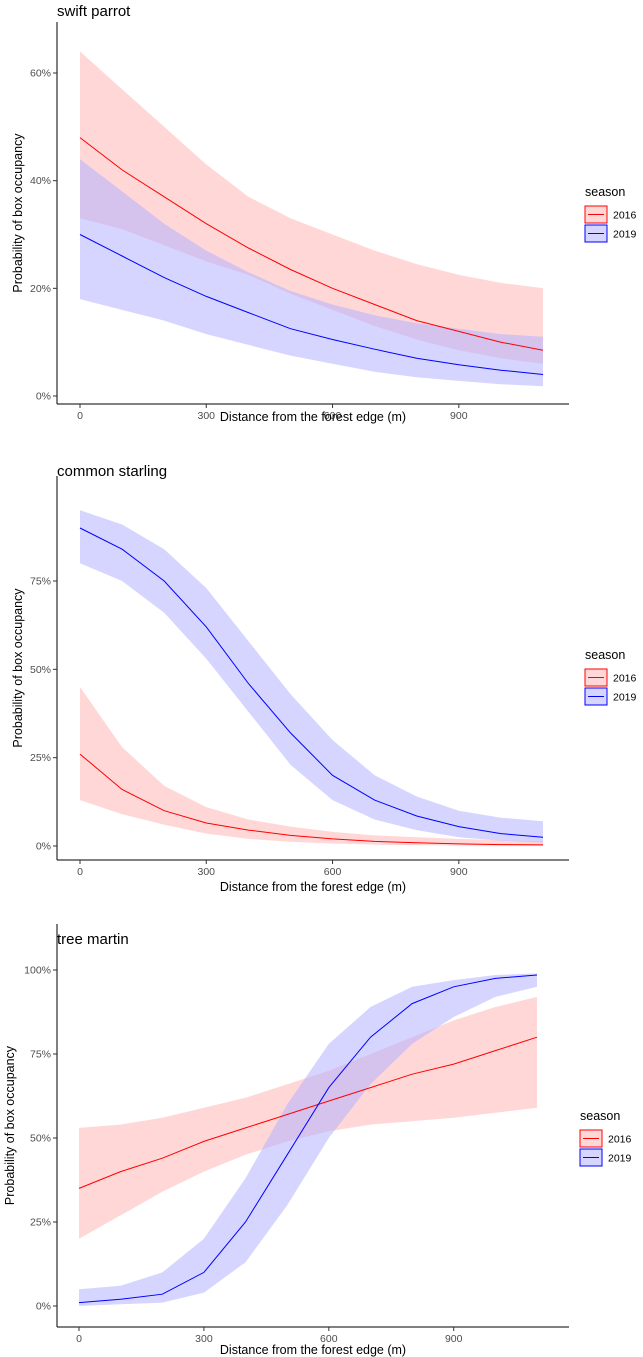  I want to click on confidence-band-2016, so click(311, 766).